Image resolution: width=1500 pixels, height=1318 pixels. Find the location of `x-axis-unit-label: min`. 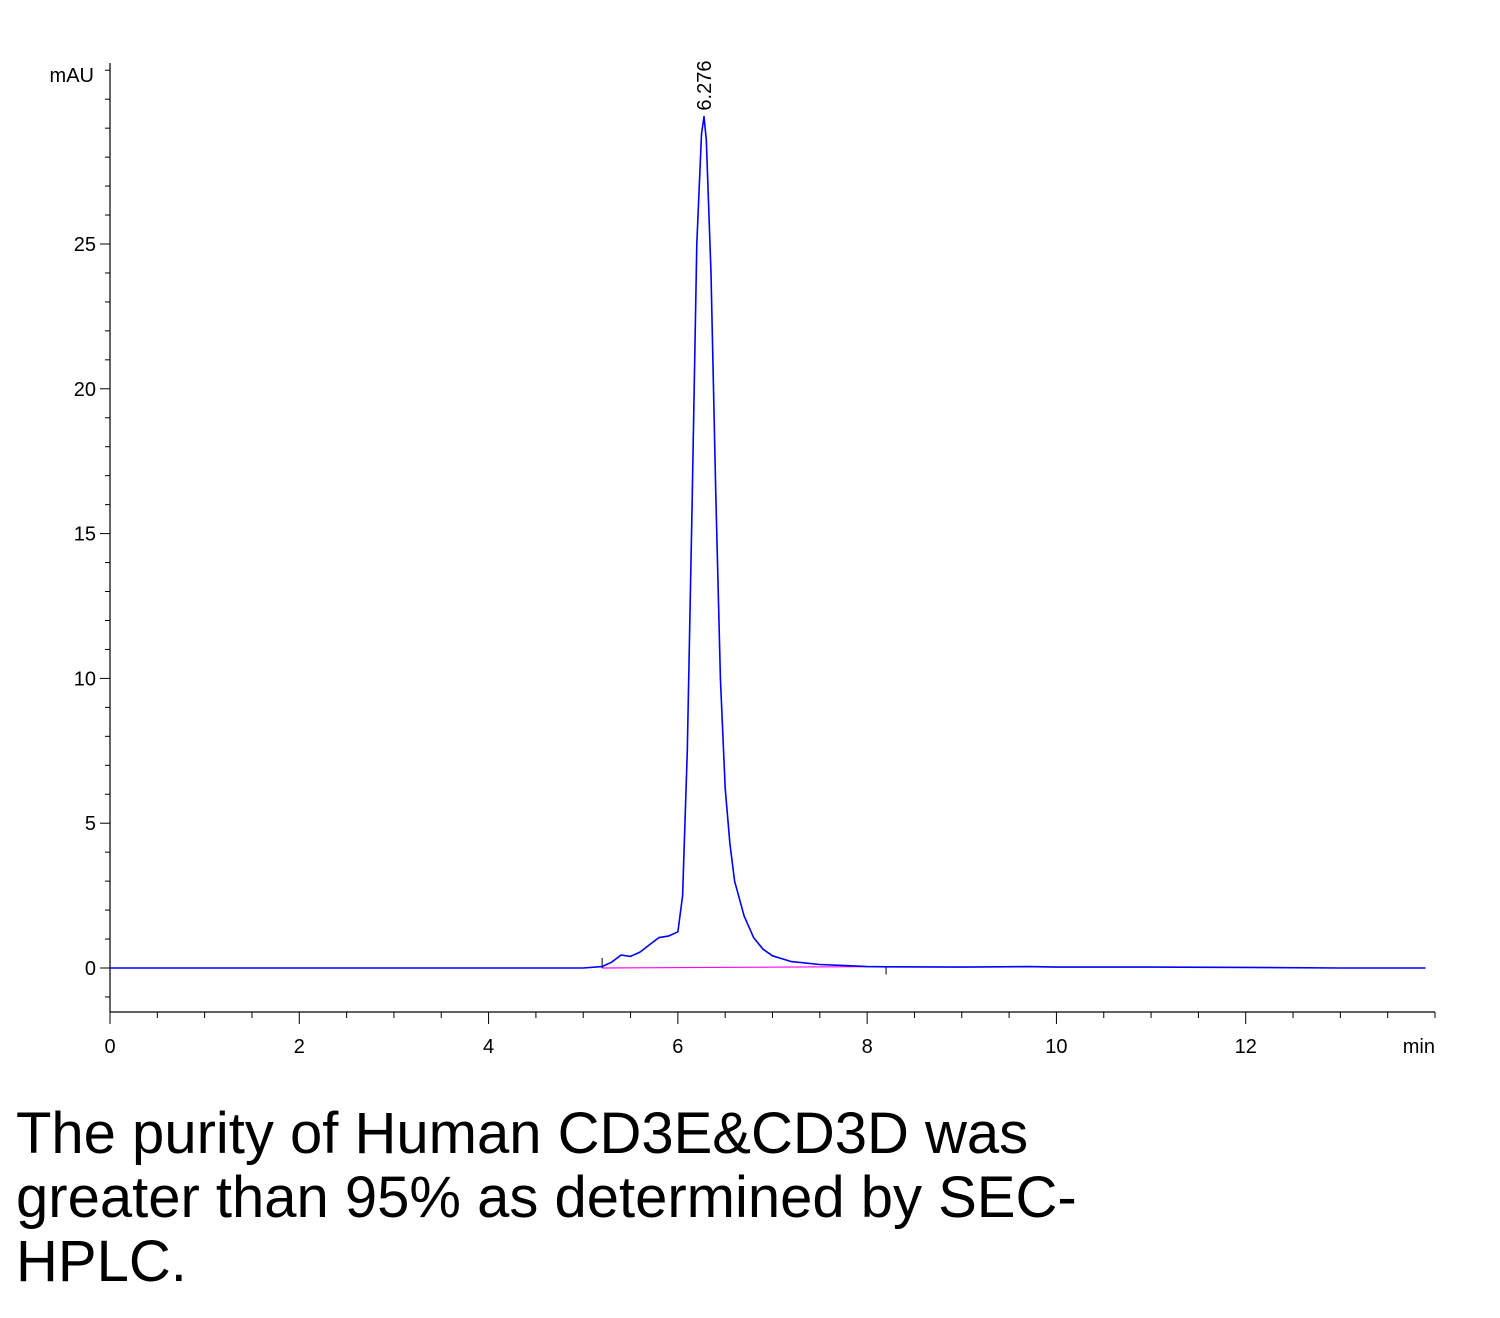

x-axis-unit-label: min is located at coordinates (1419, 1047).